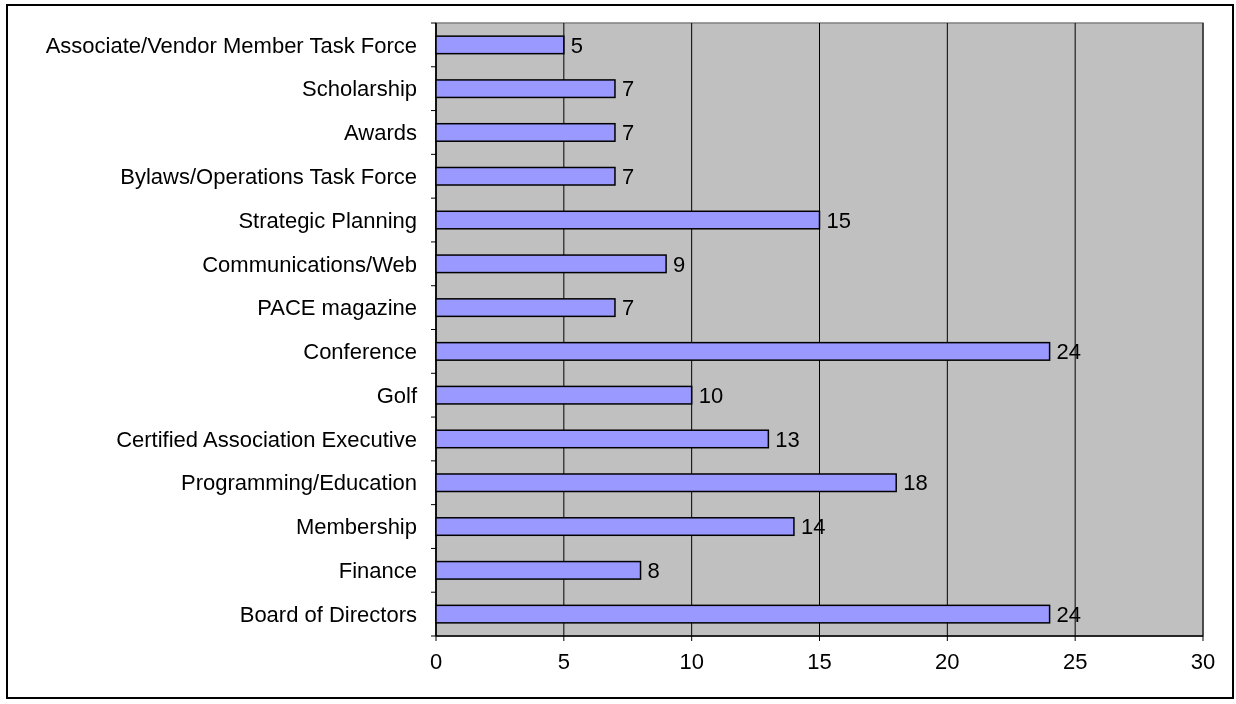  What do you see at coordinates (577, 45) in the screenshot?
I see `data-label: 5` at bounding box center [577, 45].